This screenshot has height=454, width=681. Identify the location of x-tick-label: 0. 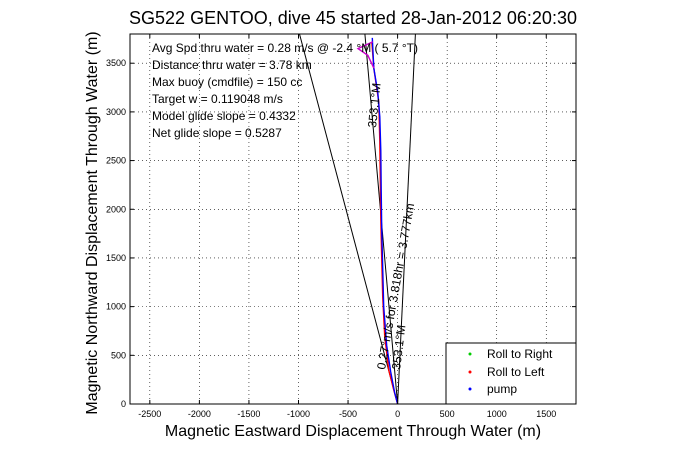
(397, 414).